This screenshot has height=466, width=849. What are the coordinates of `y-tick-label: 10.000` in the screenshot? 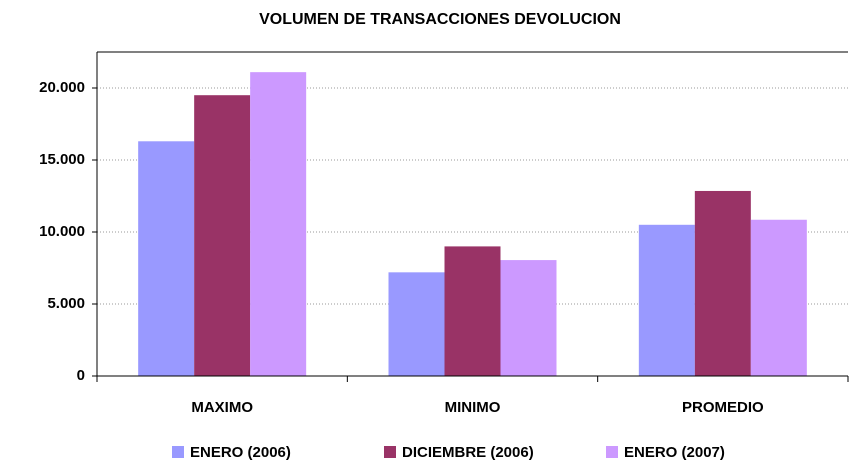 It's located at (62, 231).